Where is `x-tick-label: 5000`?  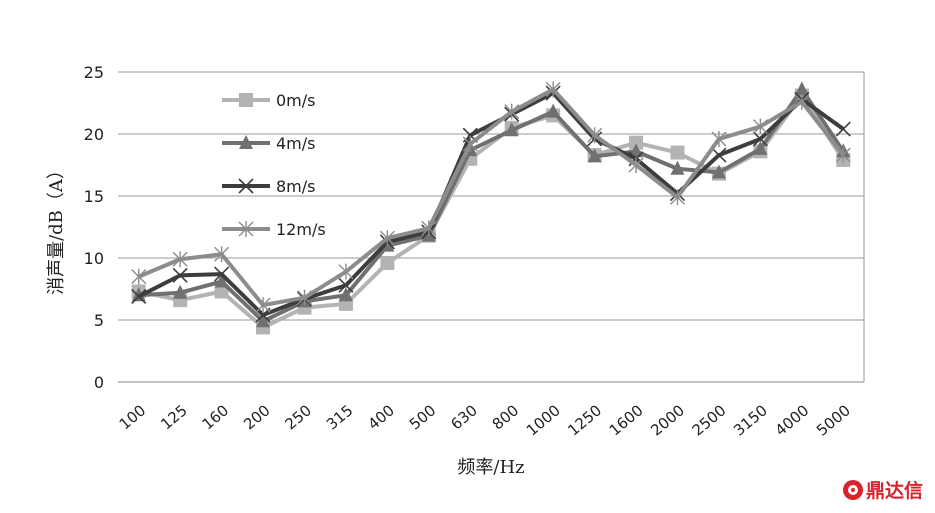
x-tick-label: 5000 is located at coordinates (833, 420).